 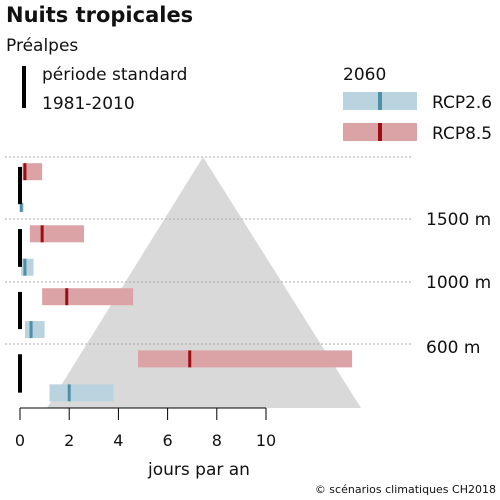 What do you see at coordinates (69, 393) in the screenshot?
I see `band-3-rcp26-median` at bounding box center [69, 393].